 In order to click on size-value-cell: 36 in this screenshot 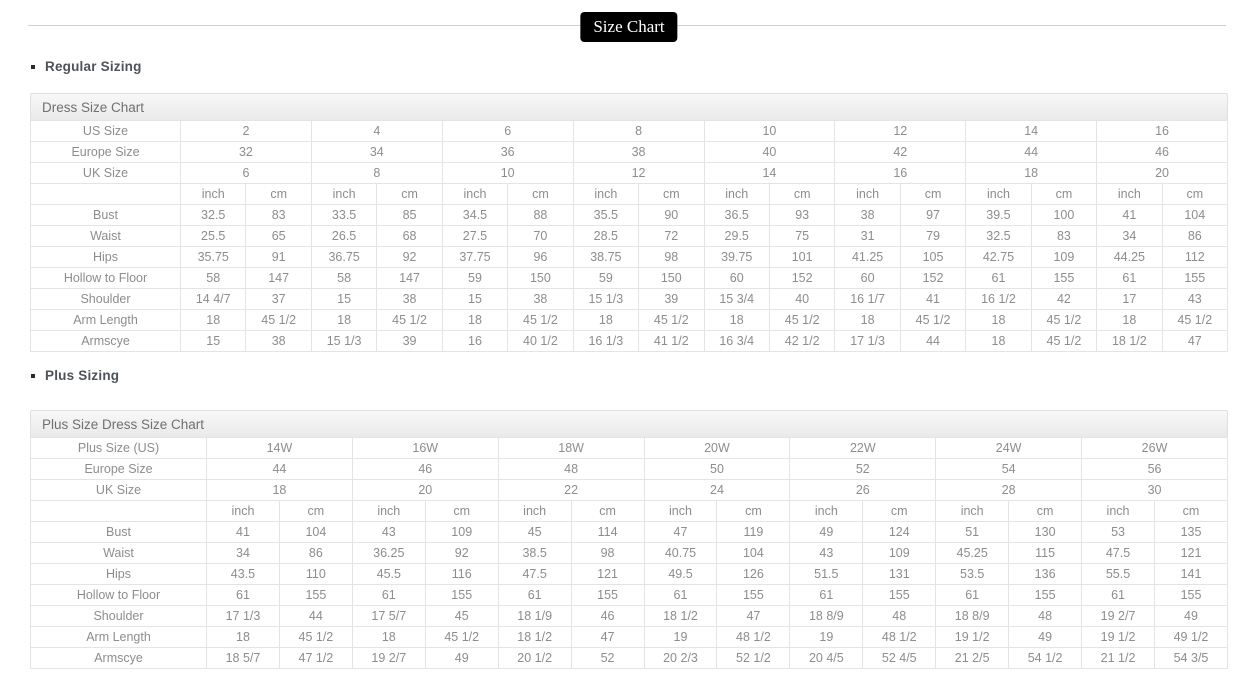, I will do `click(507, 152)`.